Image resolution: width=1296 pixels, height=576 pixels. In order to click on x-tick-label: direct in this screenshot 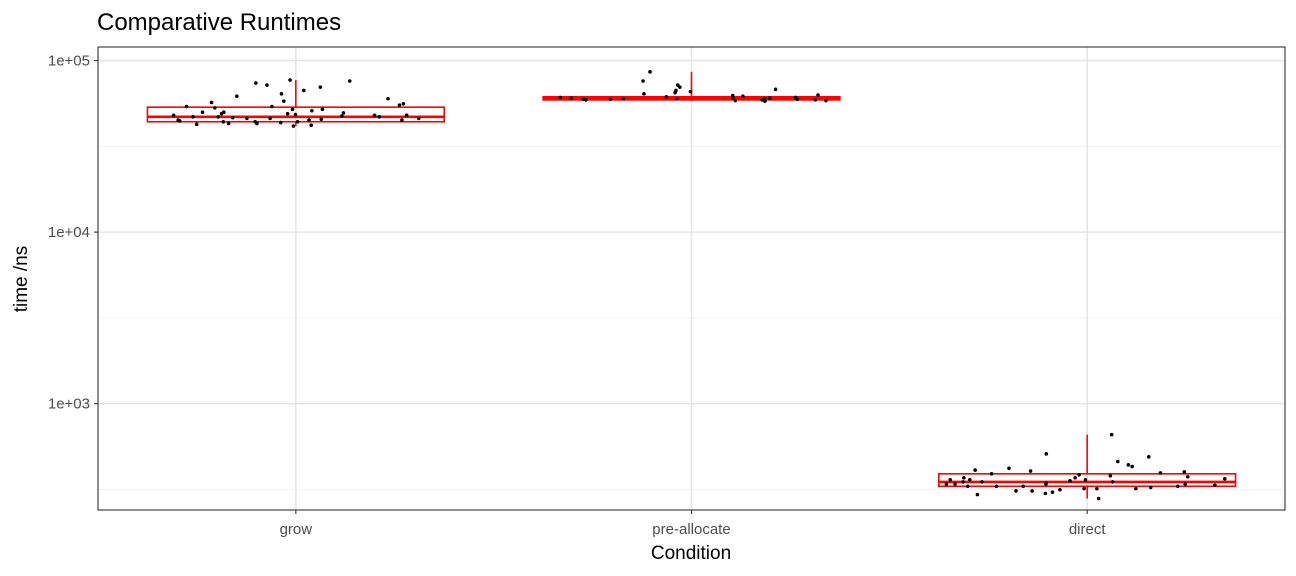, I will do `click(1088, 529)`.